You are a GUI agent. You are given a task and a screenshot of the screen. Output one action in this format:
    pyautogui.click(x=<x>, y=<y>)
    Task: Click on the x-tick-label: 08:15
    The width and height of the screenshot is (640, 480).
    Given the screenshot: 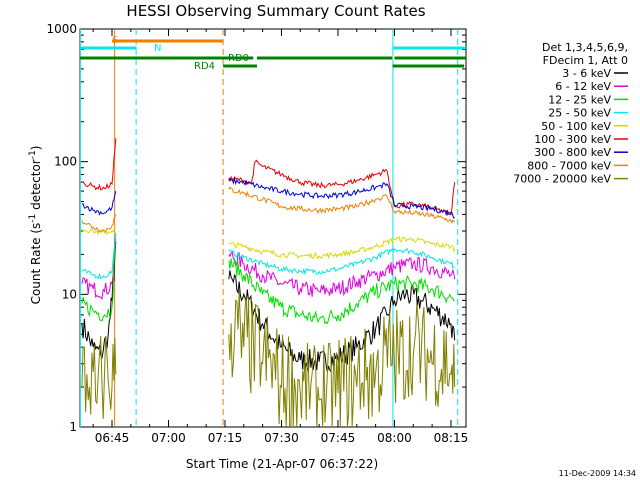 What is the action you would take?
    pyautogui.click(x=451, y=438)
    